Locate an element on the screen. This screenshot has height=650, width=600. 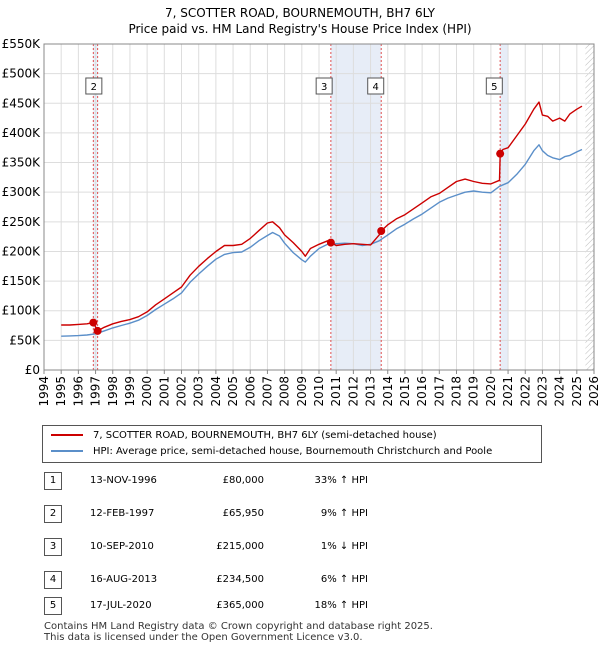
sale-hpi-diff: 1% ↓ HPI is located at coordinates (344, 546).